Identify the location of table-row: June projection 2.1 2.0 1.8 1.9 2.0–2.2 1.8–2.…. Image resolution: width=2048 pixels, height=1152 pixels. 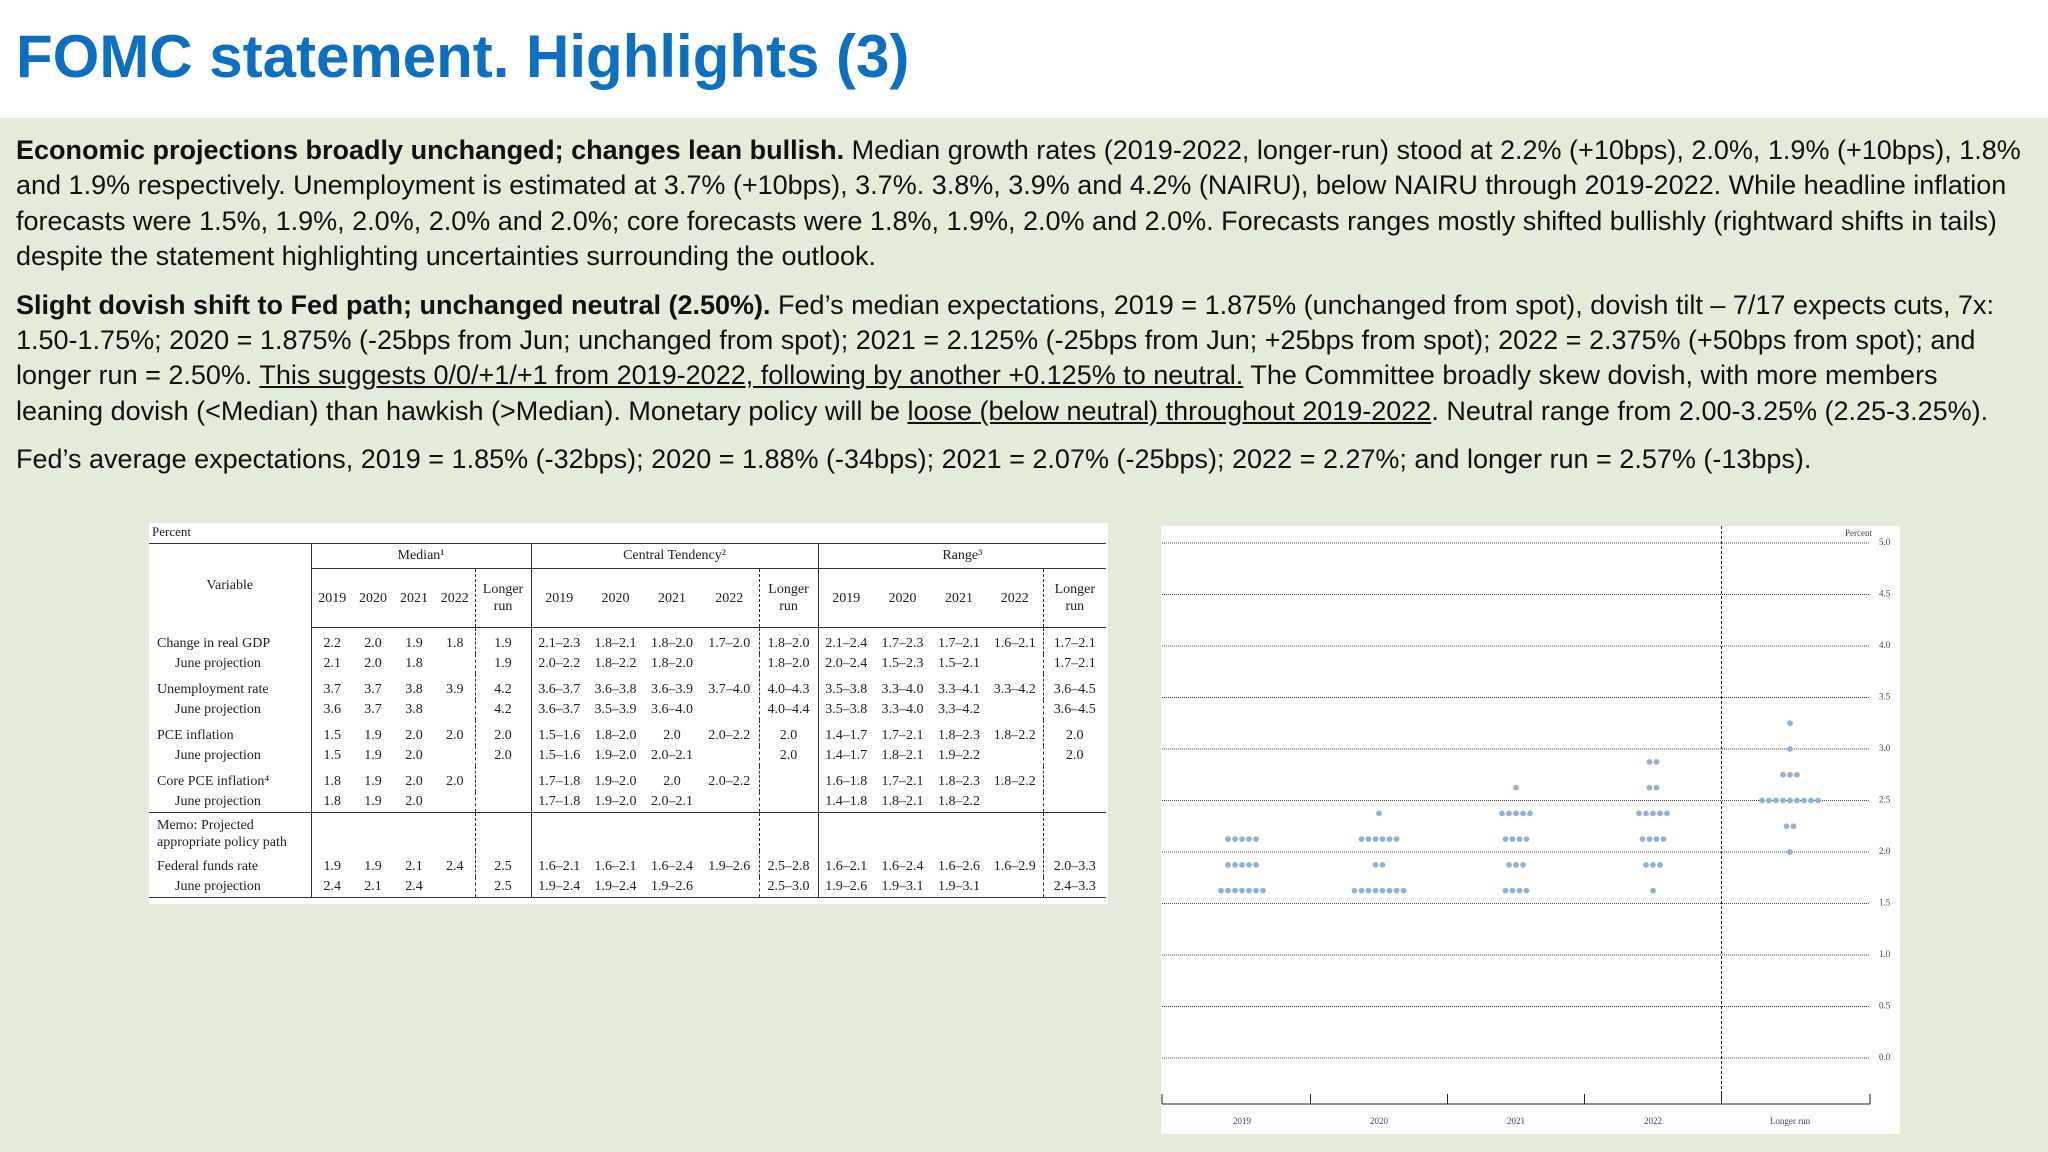
(628, 664).